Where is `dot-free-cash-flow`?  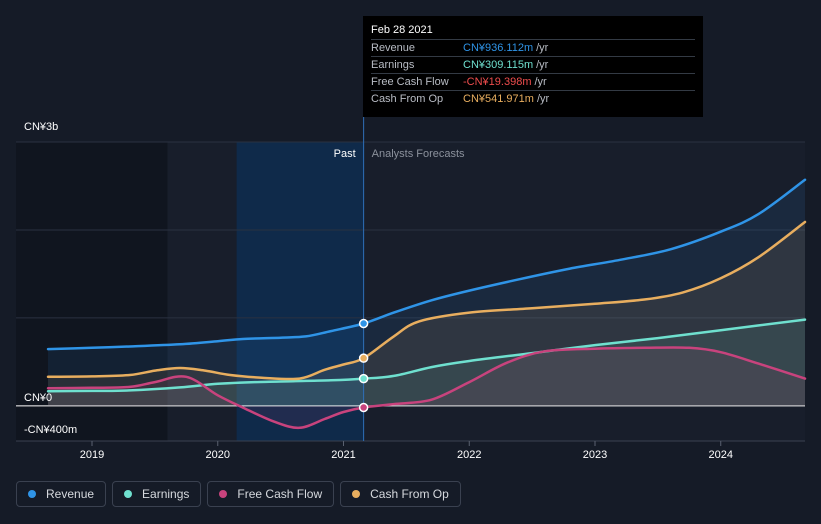
dot-free-cash-flow is located at coordinates (363, 407).